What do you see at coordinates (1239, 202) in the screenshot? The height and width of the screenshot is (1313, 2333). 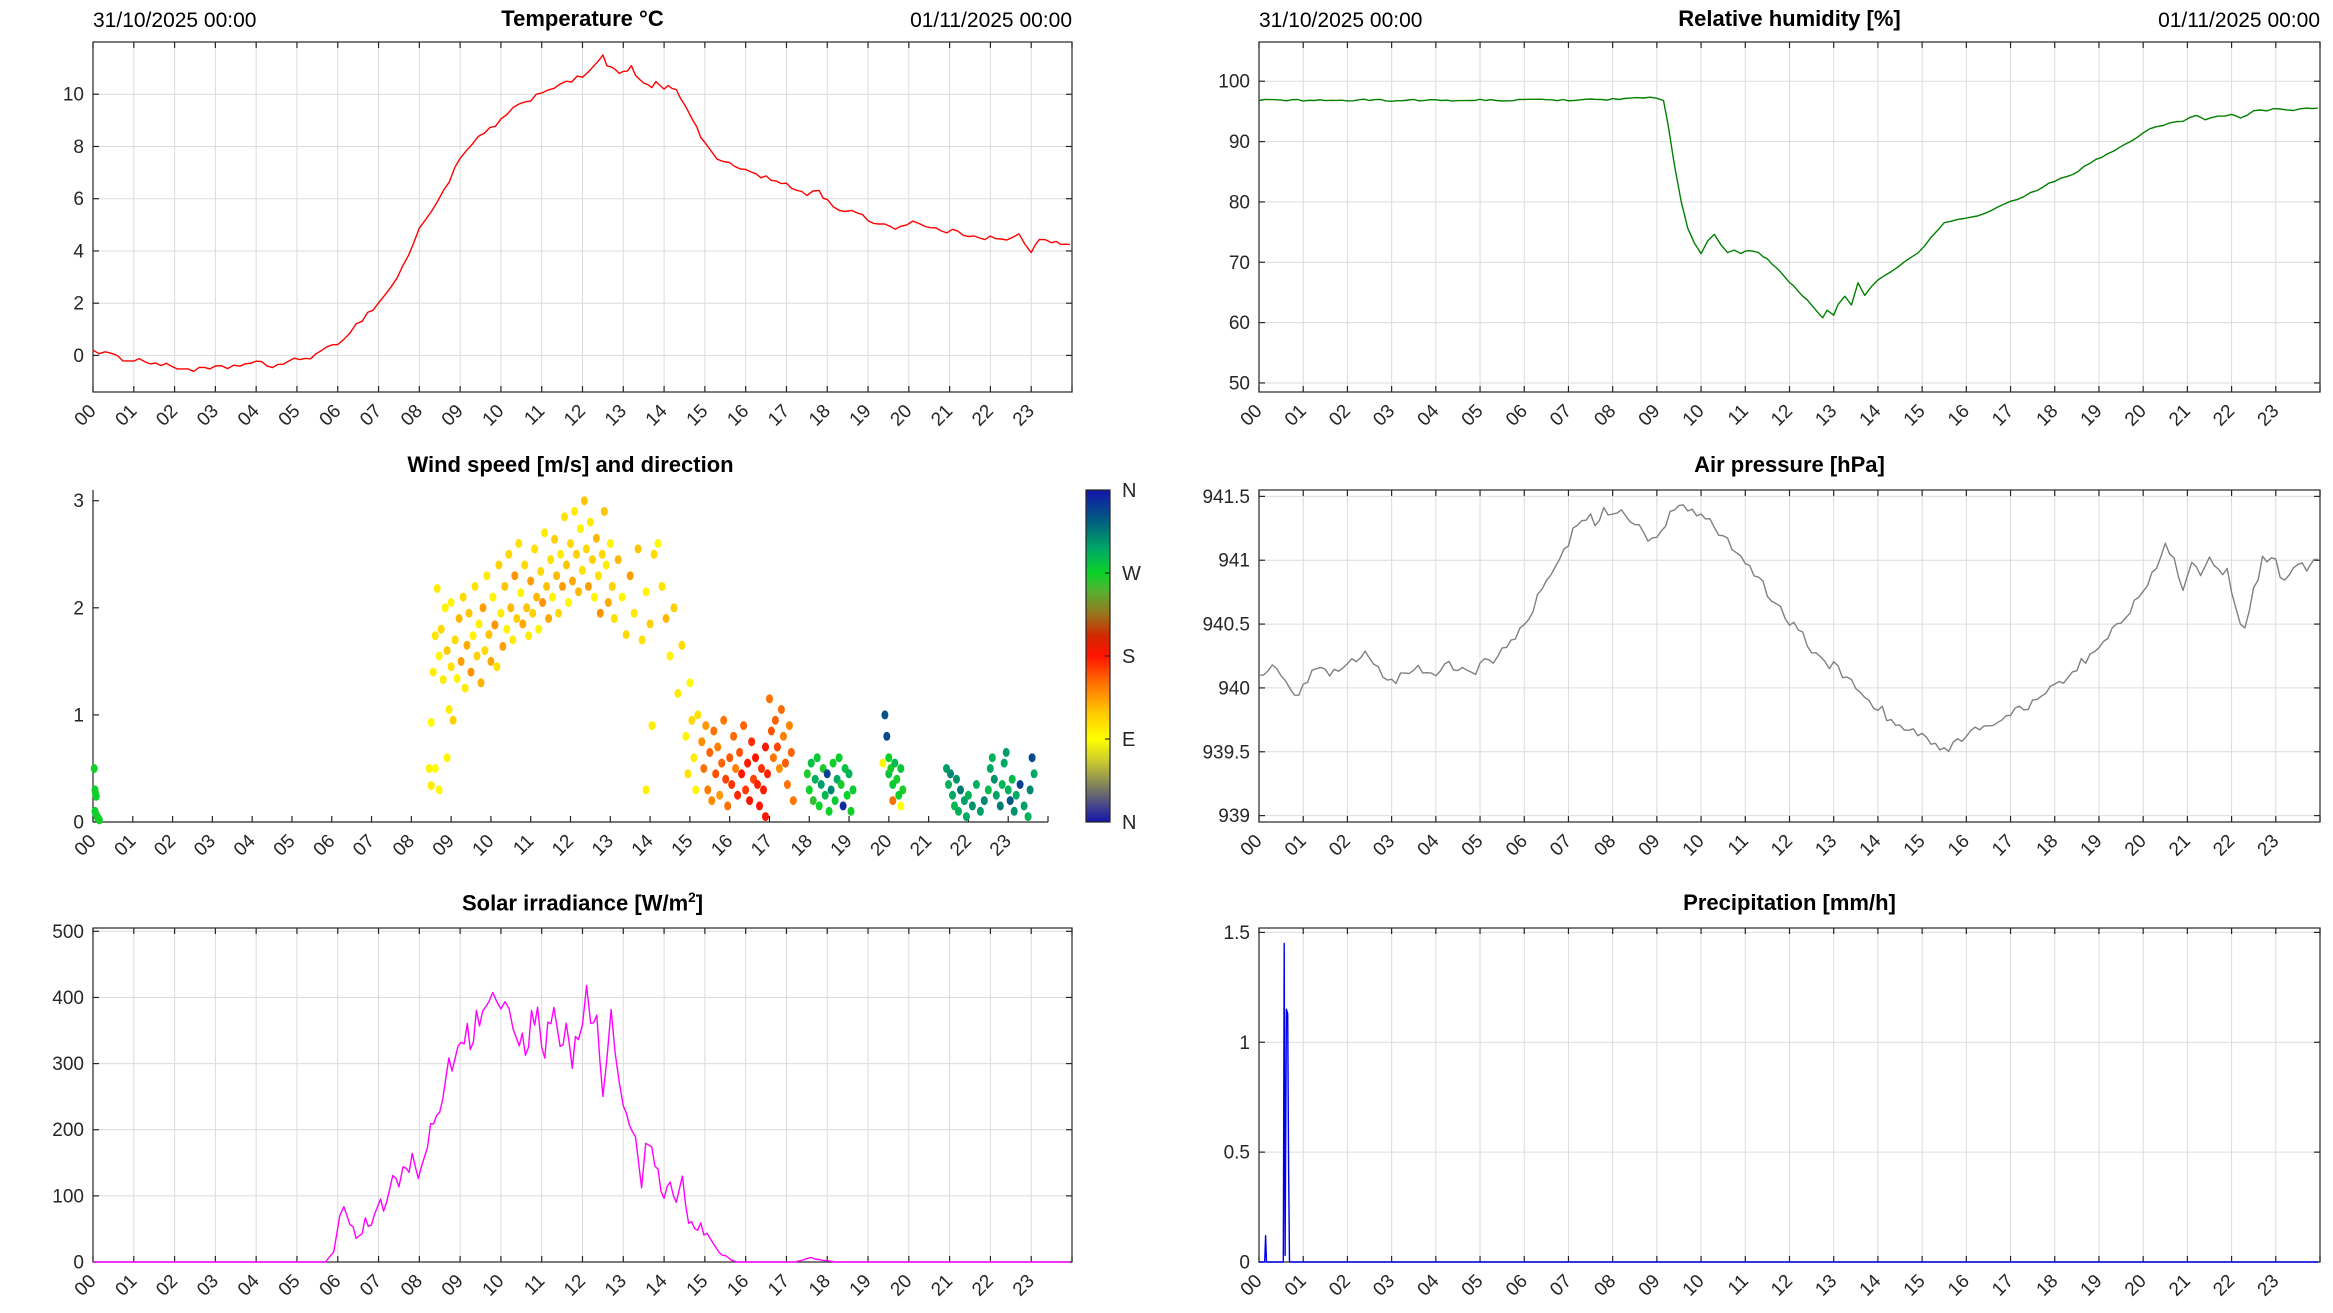 I see `svg-text: 80` at bounding box center [1239, 202].